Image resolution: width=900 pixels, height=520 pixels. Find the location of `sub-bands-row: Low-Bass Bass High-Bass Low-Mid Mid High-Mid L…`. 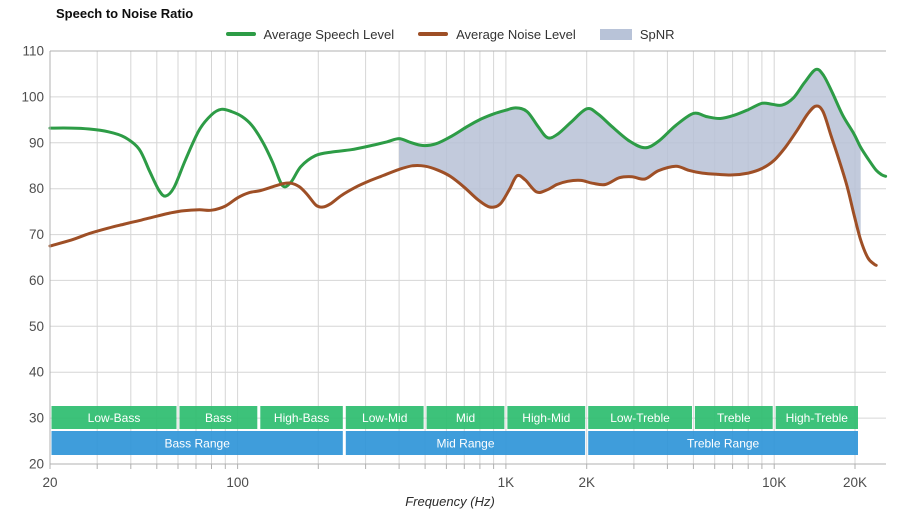

sub-bands-row: Low-Bass Bass High-Bass Low-Mid Mid High-Mid L… is located at coordinates (454, 417).